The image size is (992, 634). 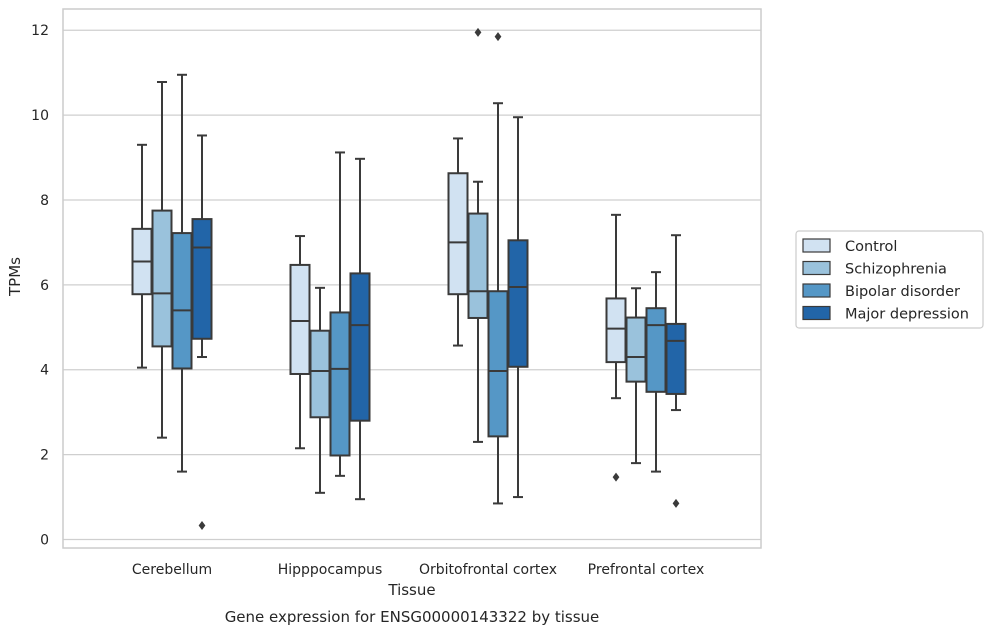 I want to click on legend-label: Schizophrenia, so click(x=896, y=270).